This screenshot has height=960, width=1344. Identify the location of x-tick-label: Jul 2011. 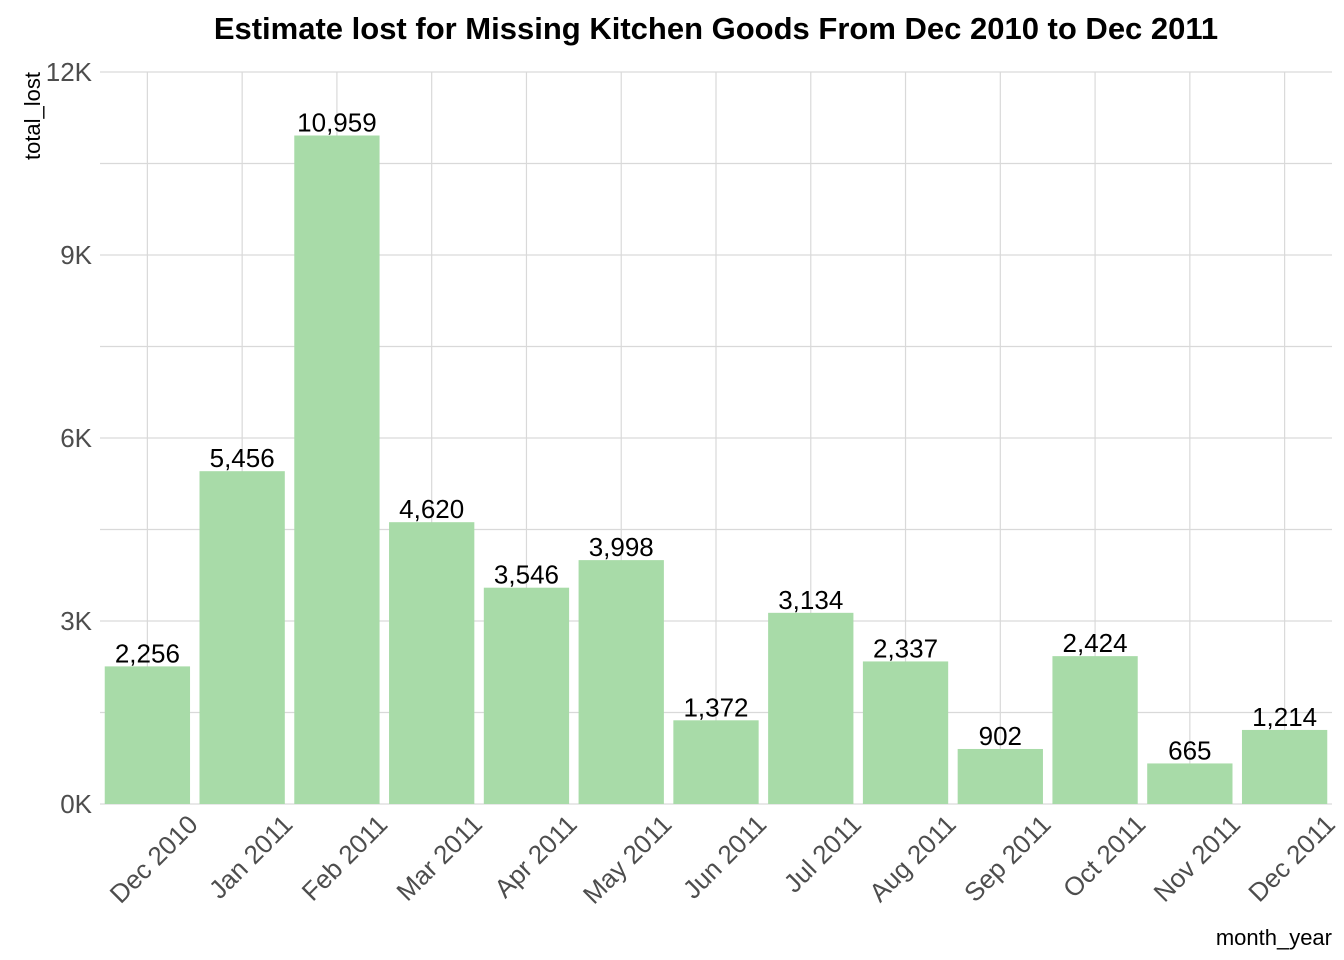
(822, 853).